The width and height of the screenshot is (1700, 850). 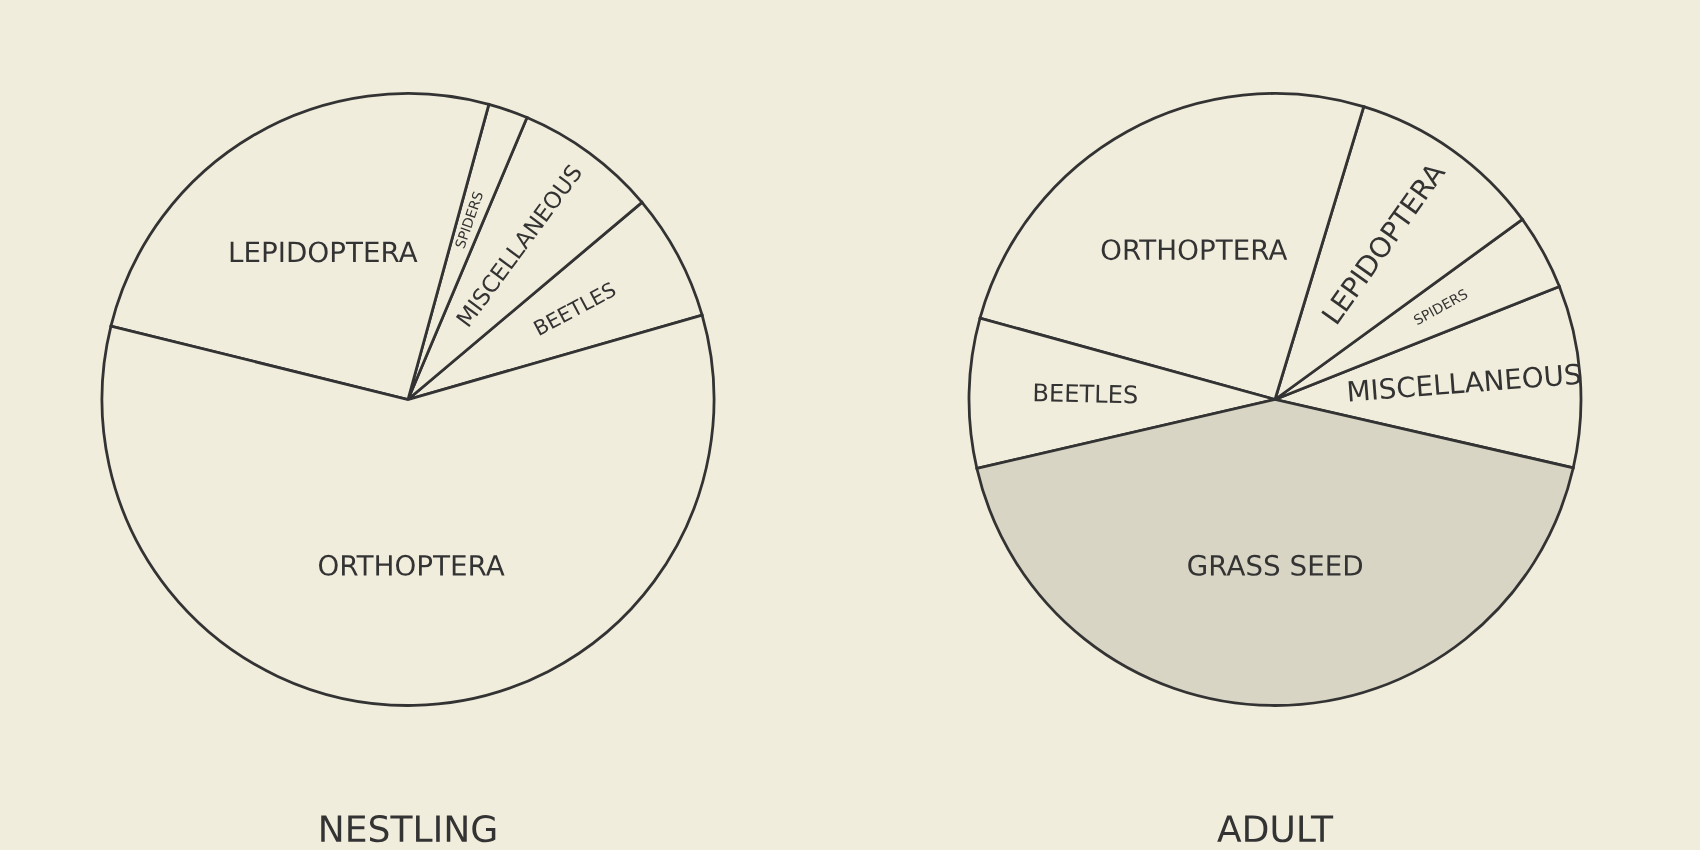 I want to click on slice-label: BEETLES, so click(x=1086, y=393).